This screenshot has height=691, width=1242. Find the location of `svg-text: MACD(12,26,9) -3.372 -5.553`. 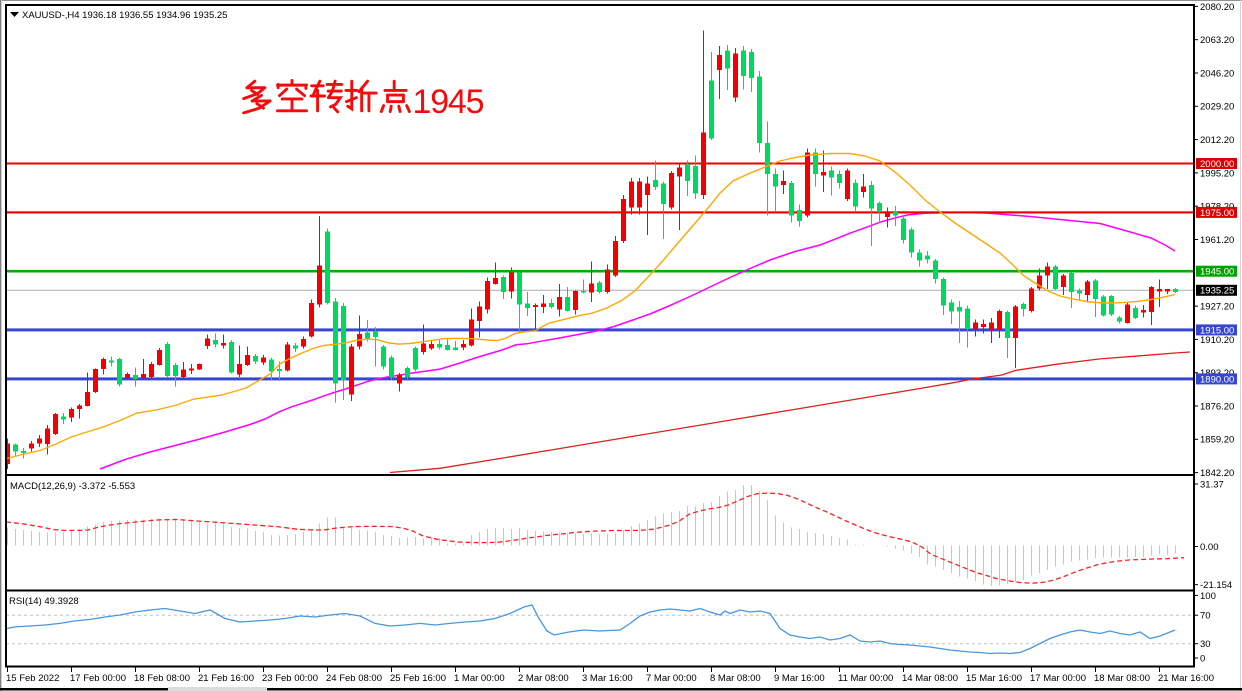

svg-text: MACD(12,26,9) -3.372 -5.553 is located at coordinates (72, 486).